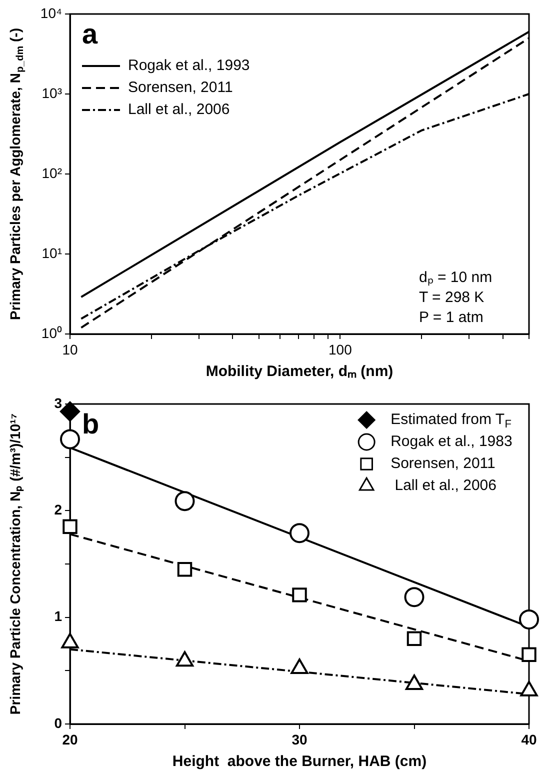 Image resolution: width=545 pixels, height=780 pixels. What do you see at coordinates (58, 510) in the screenshot?
I see `y-tick-label: 2` at bounding box center [58, 510].